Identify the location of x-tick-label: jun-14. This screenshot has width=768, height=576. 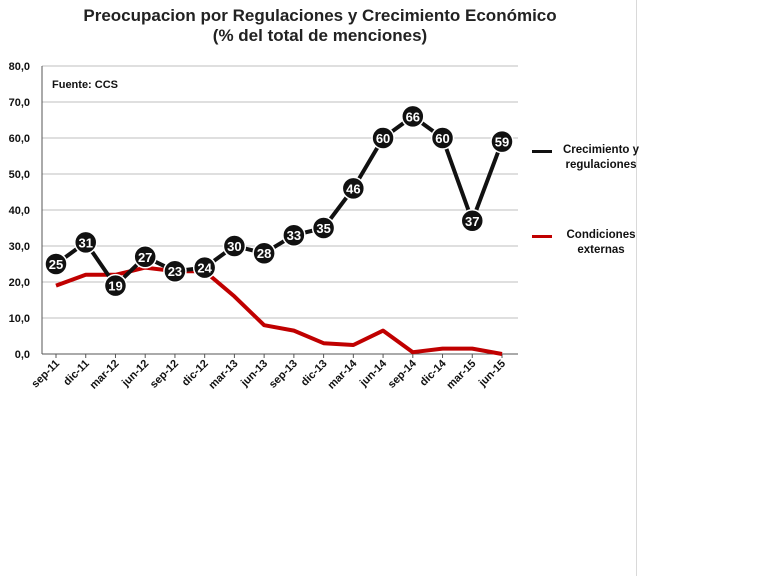
(373, 373).